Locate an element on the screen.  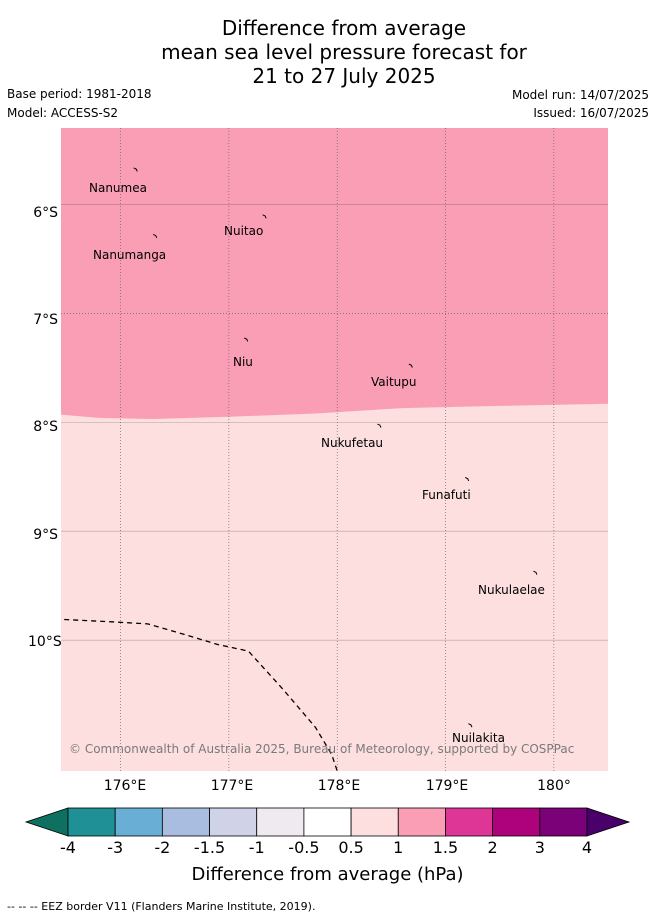
colorbar-tick-label: -0.5 is located at coordinates (304, 847).